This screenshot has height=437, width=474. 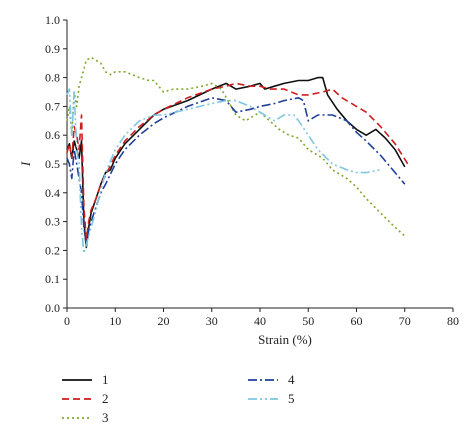 I want to click on y-tick-label: 1.0, so click(x=52, y=20).